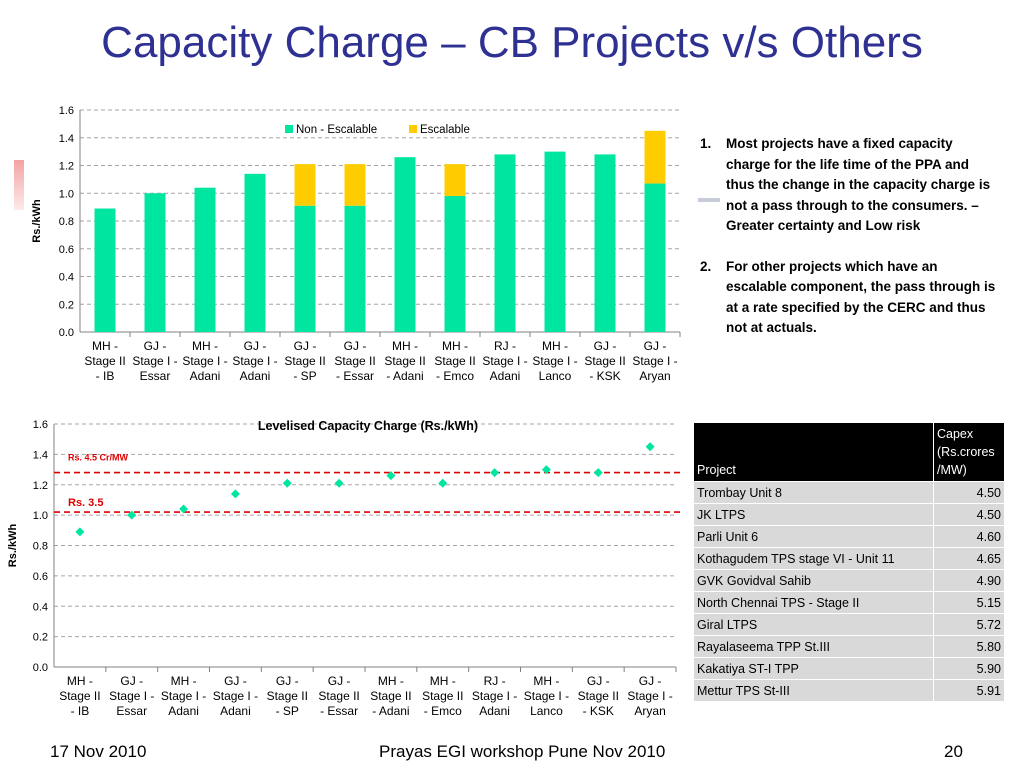 Image resolution: width=1024 pixels, height=768 pixels. Describe the element at coordinates (85, 503) in the screenshot. I see `reference-line-label: Rs. 3.5` at that location.